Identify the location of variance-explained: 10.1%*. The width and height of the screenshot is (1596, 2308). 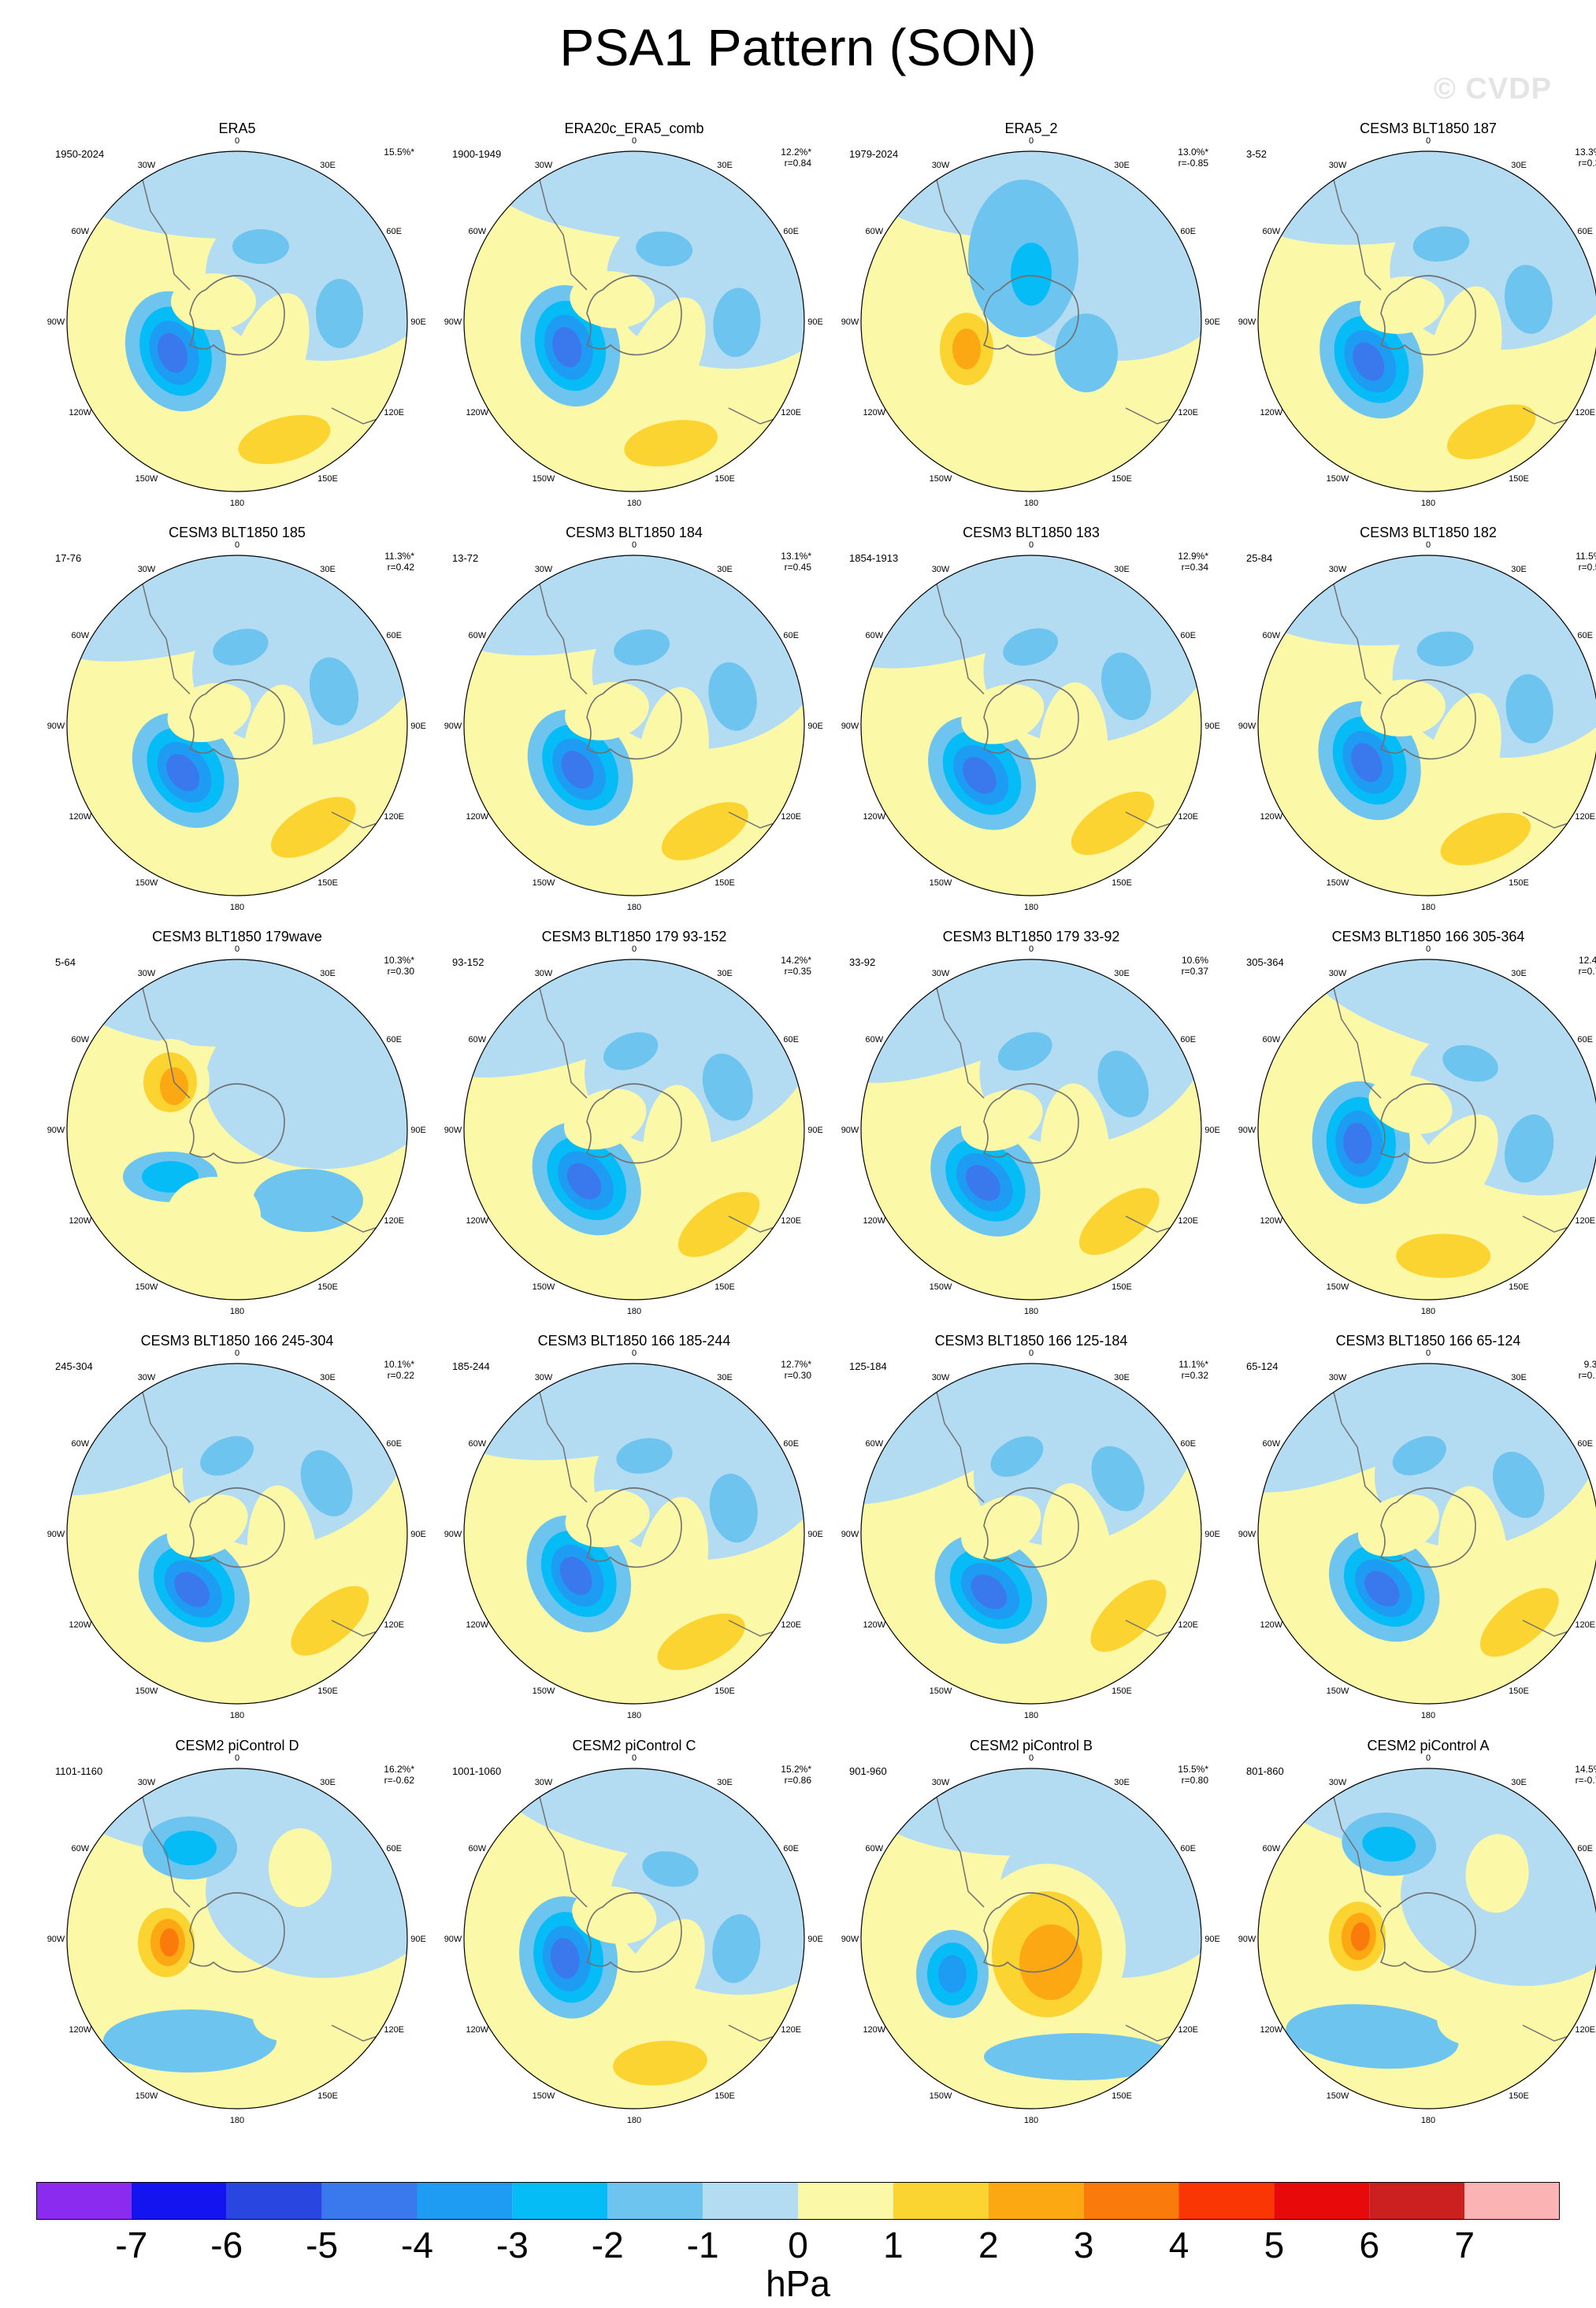
(399, 1364).